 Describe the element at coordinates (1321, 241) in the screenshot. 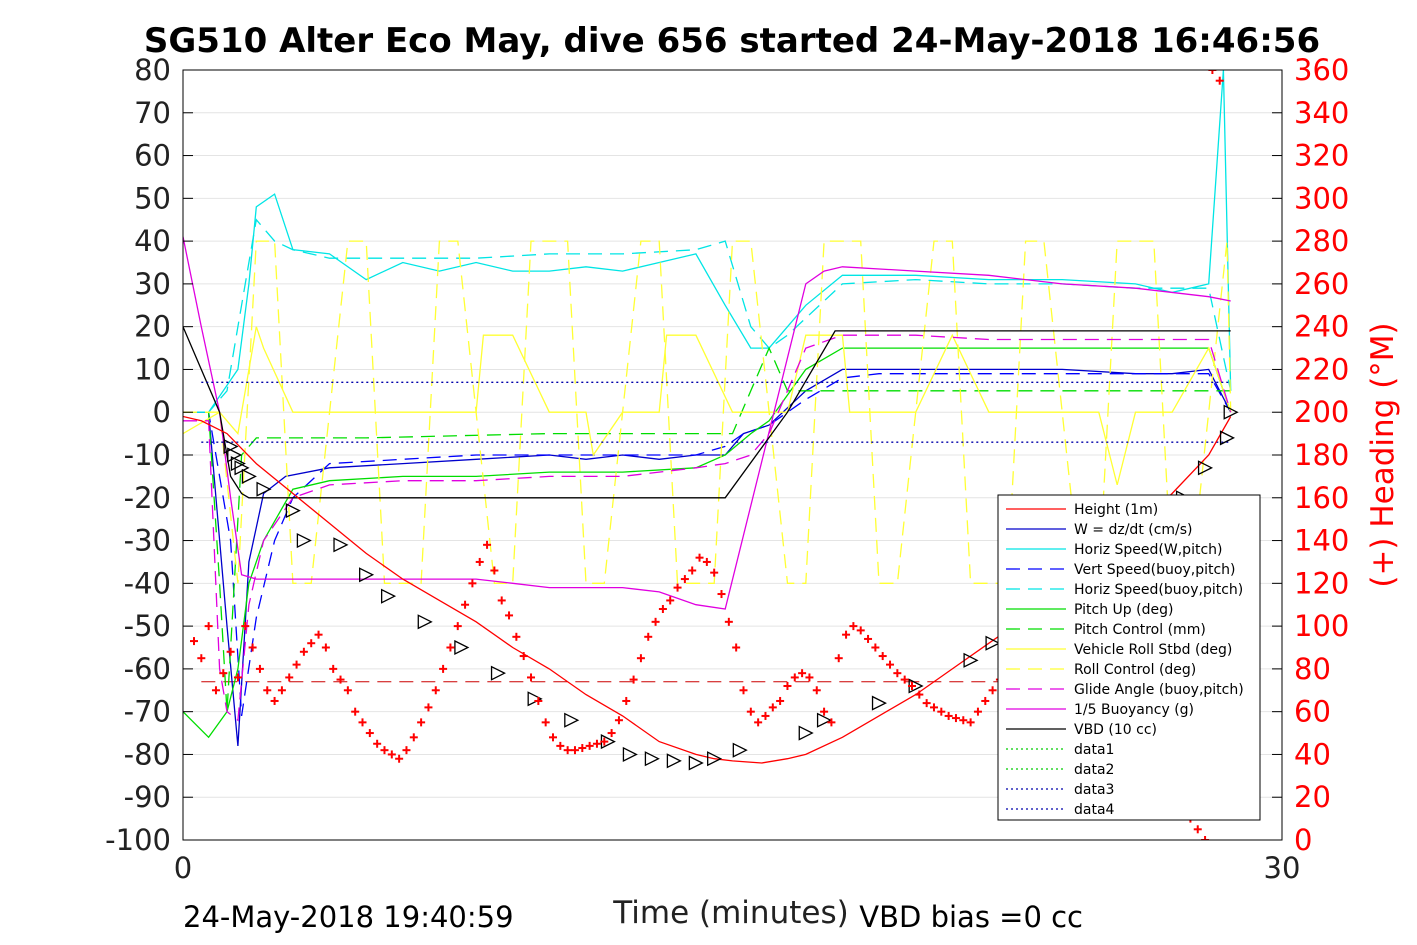

I see `y2-tick-label: 280` at that location.